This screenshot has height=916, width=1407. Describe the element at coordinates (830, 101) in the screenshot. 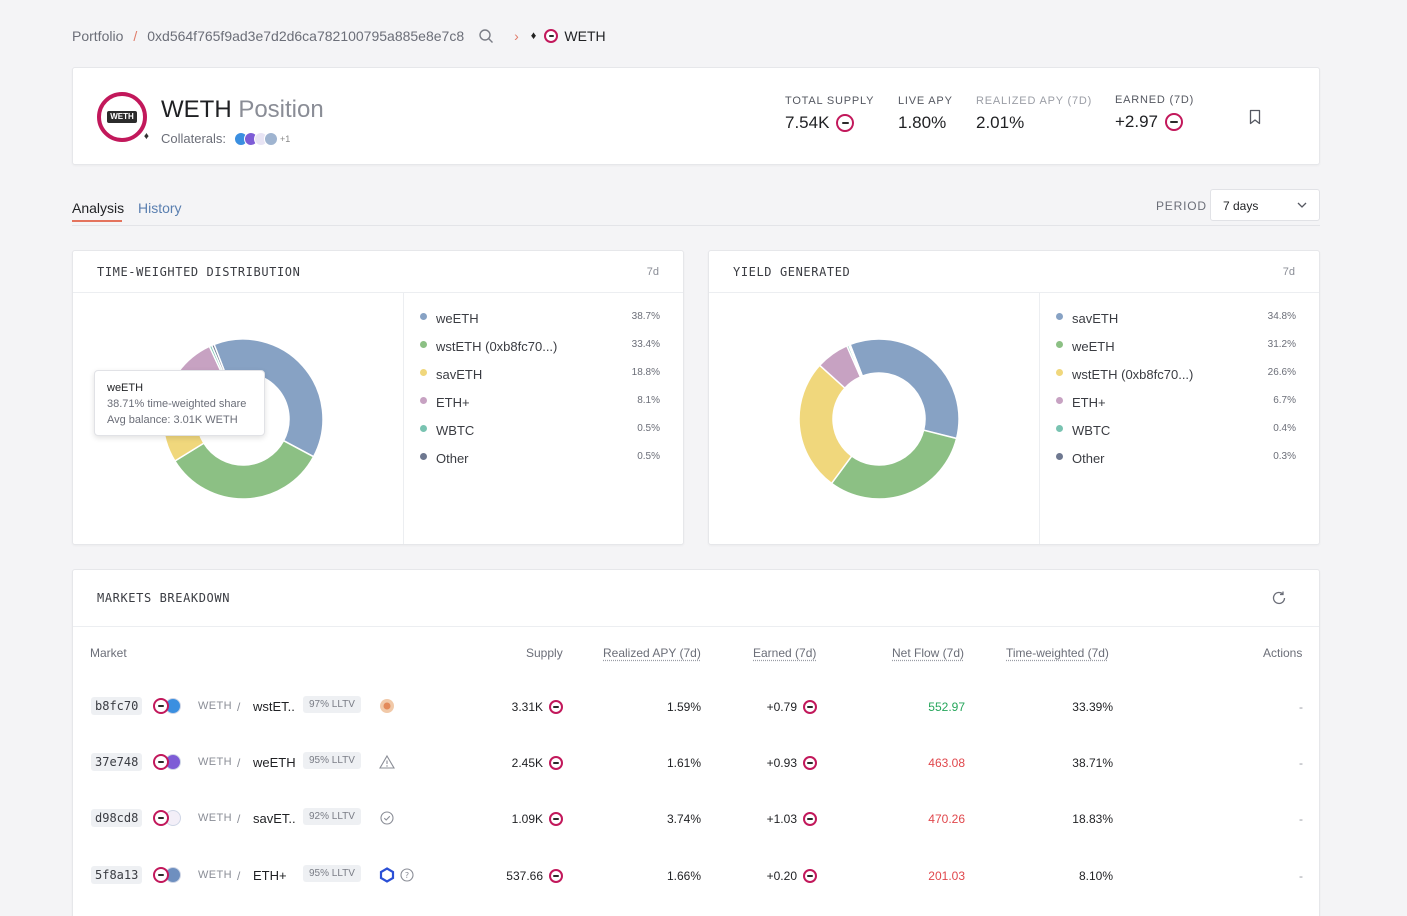

I see `stat-label: TOTAL SUPPLY` at that location.